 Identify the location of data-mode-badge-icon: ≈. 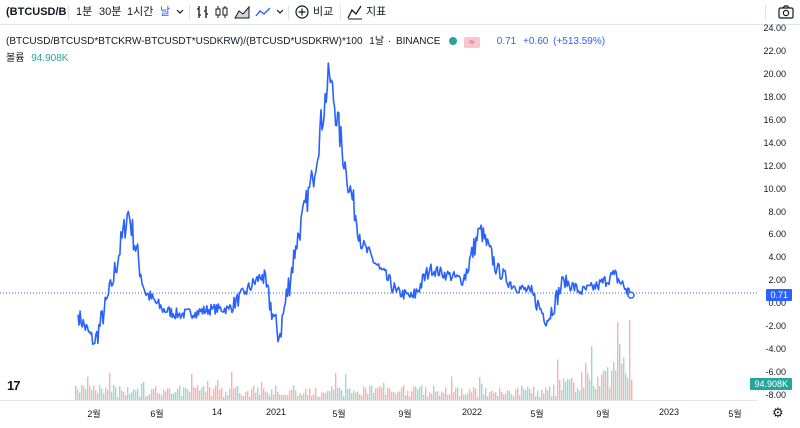
(471, 42).